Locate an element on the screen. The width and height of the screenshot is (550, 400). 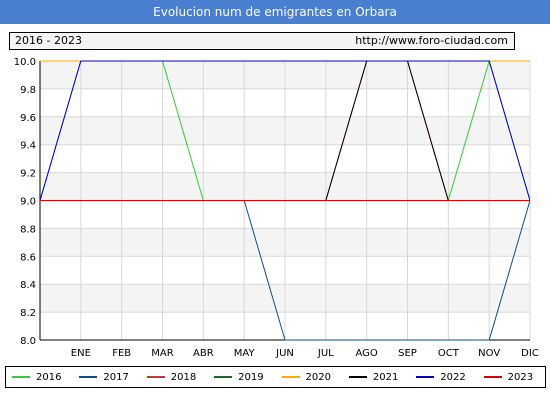
legend-label: 2017 is located at coordinates (116, 377).